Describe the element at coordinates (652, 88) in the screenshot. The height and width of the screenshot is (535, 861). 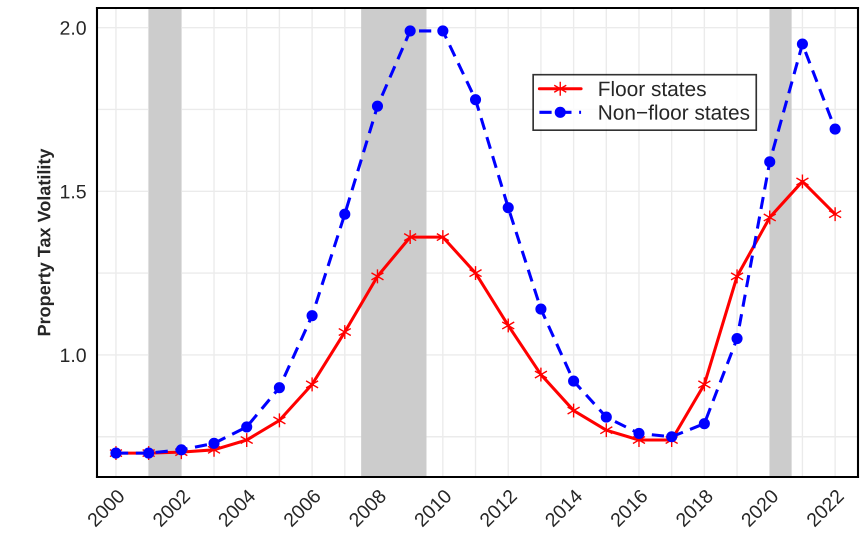
I see `legend-label: Floor states` at that location.